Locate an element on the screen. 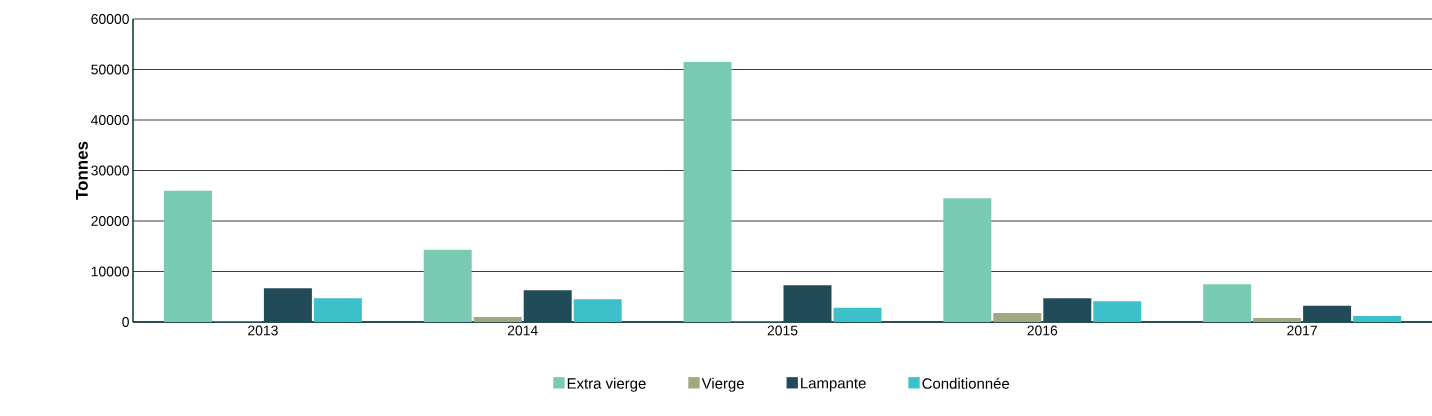  legend-label: Extra vierge is located at coordinates (606, 384).